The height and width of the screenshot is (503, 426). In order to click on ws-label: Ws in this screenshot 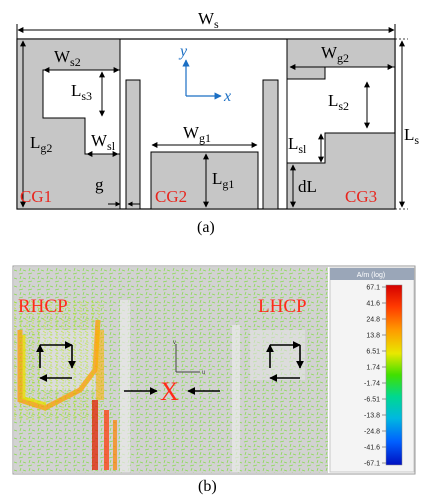, I will do `click(208, 20)`.